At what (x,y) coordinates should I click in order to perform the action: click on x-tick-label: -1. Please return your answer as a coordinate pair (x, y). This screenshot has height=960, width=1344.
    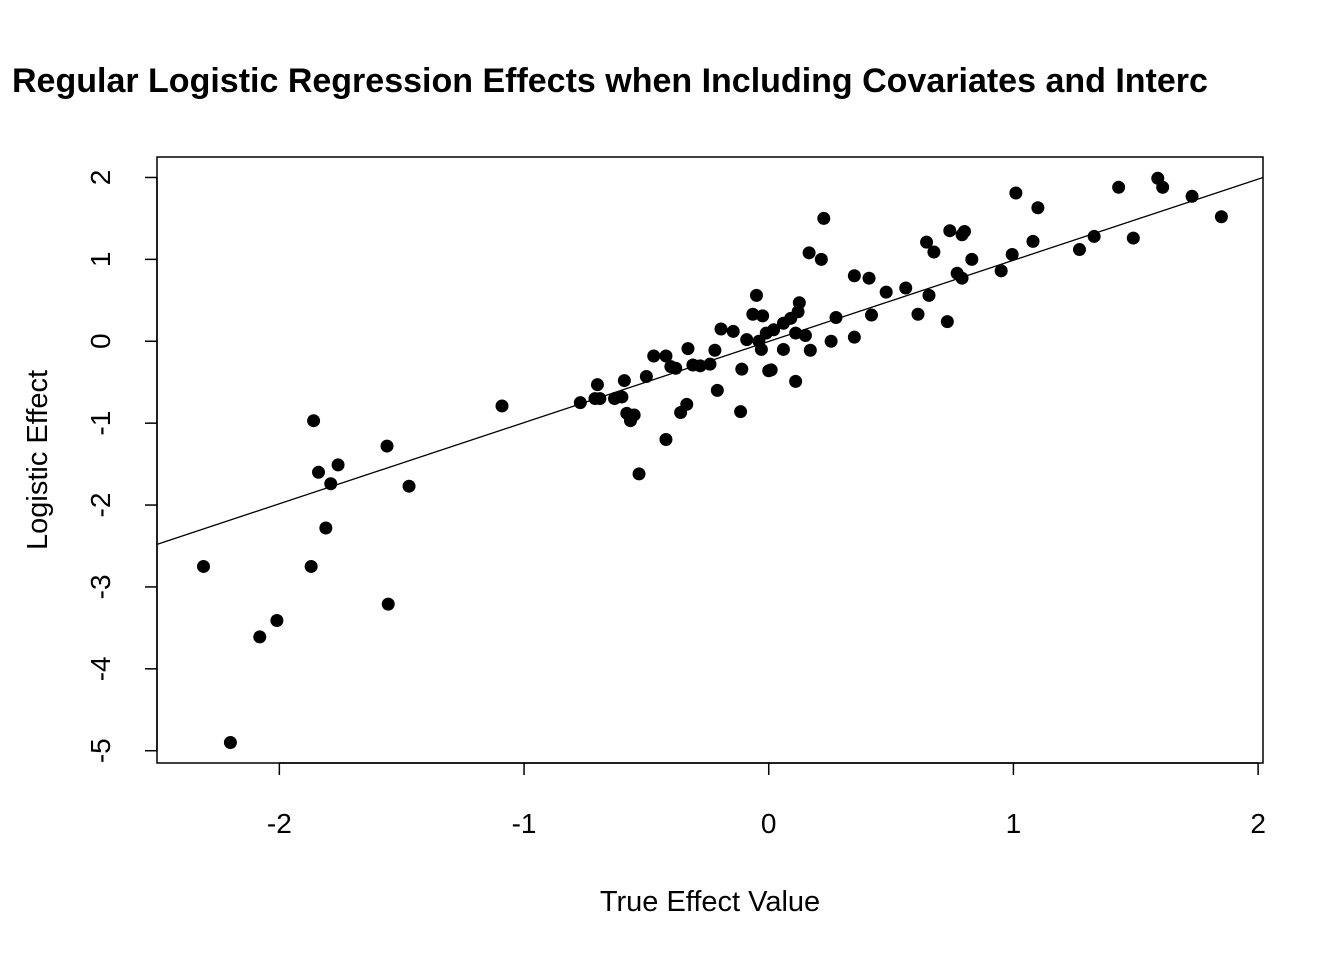
    Looking at the image, I should click on (524, 823).